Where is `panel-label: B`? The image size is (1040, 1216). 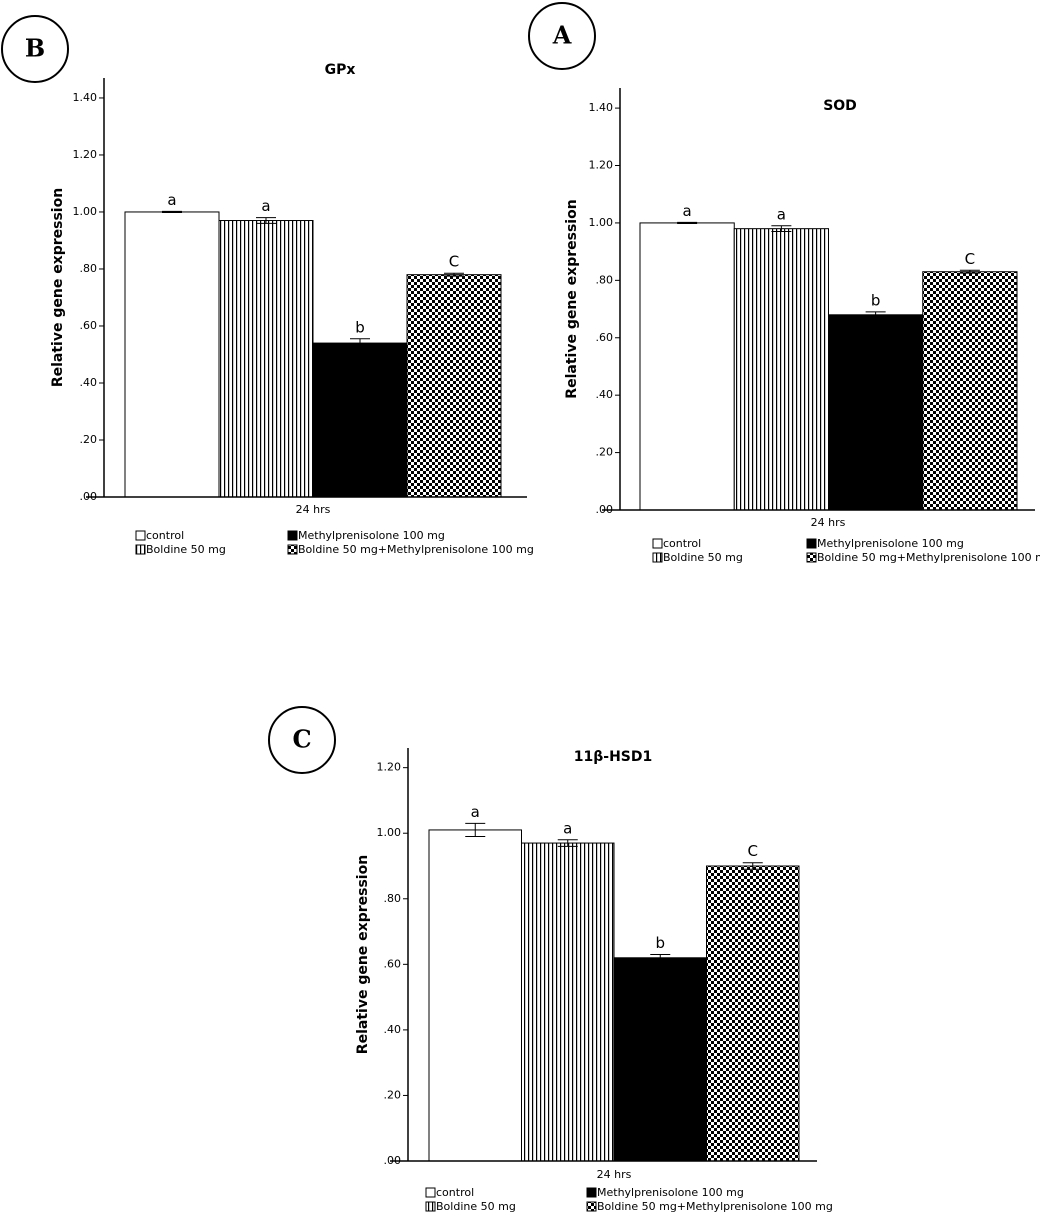
panel-label: B is located at coordinates (35, 48).